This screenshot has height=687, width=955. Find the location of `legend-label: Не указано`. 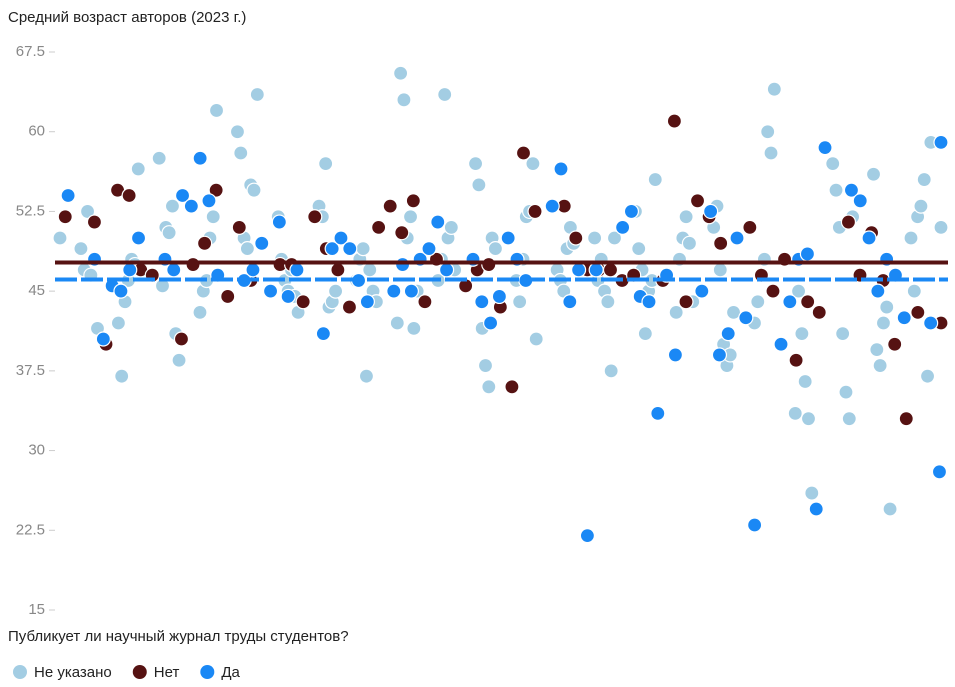

legend-label: Не указано is located at coordinates (73, 672).